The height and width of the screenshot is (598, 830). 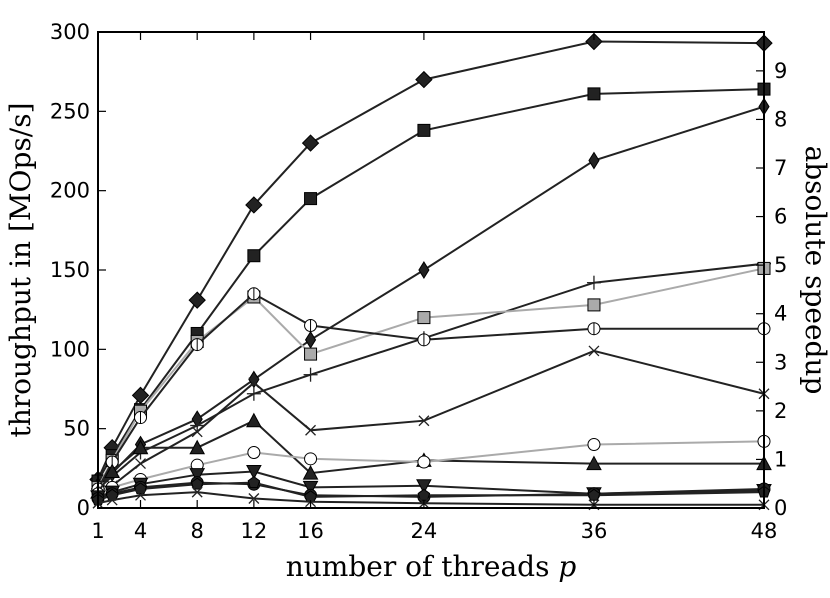 What do you see at coordinates (70, 111) in the screenshot?
I see `y-tick-label: 250` at bounding box center [70, 111].